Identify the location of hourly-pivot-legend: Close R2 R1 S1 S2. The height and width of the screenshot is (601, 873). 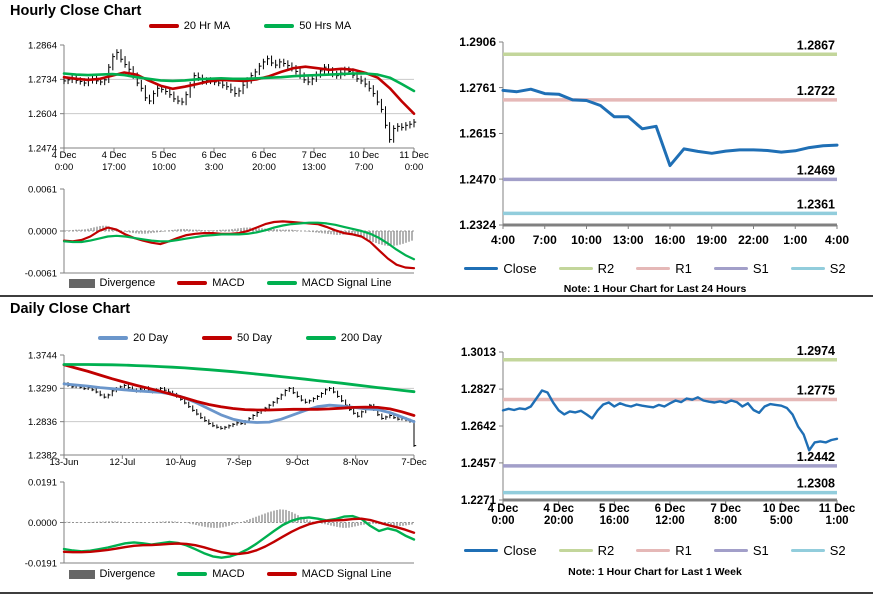
(655, 268).